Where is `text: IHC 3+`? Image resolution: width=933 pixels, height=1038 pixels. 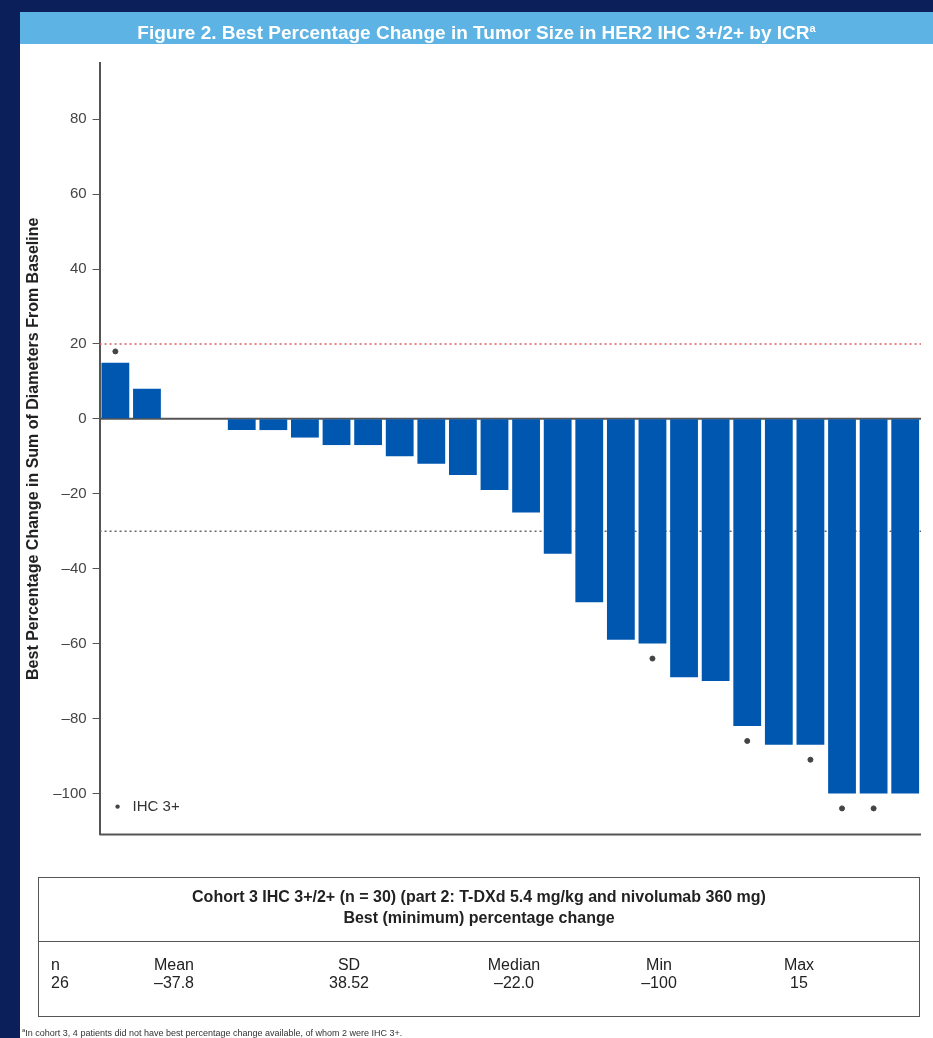 text: IHC 3+ is located at coordinates (156, 805).